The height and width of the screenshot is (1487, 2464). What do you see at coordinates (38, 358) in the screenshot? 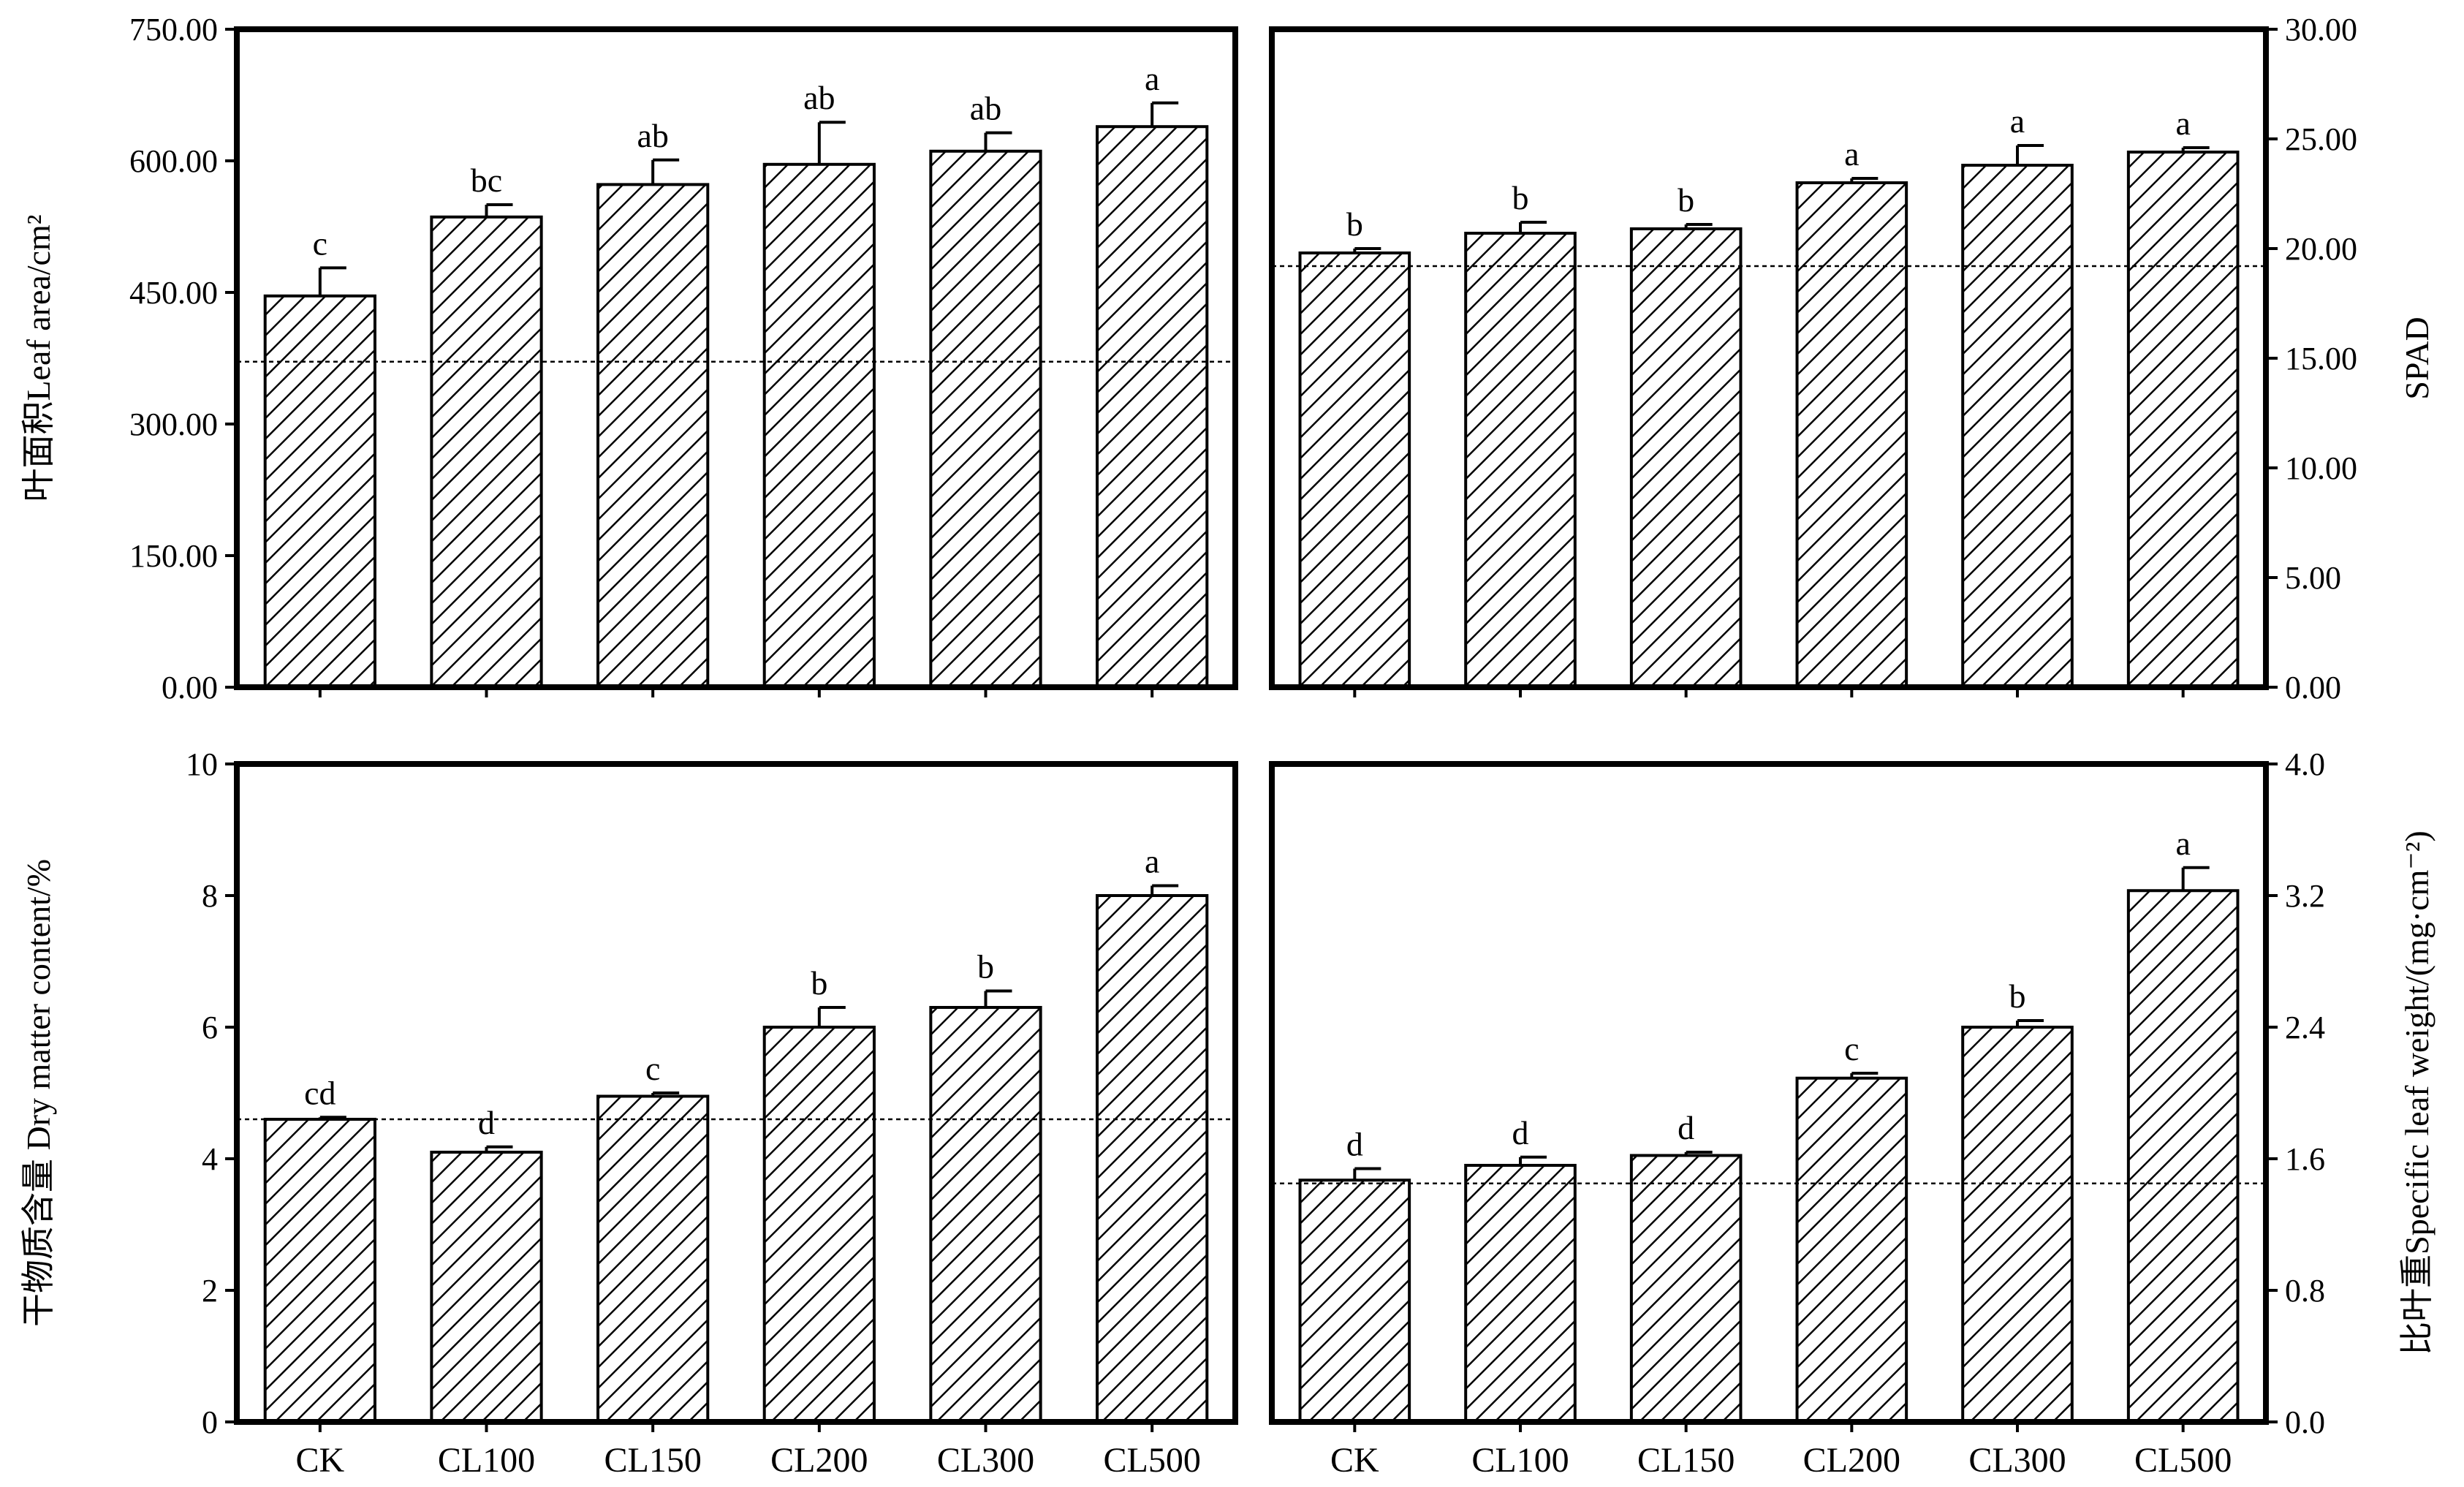
I see `y-axis-title: 叶面积Leaf area/cm²` at bounding box center [38, 358].